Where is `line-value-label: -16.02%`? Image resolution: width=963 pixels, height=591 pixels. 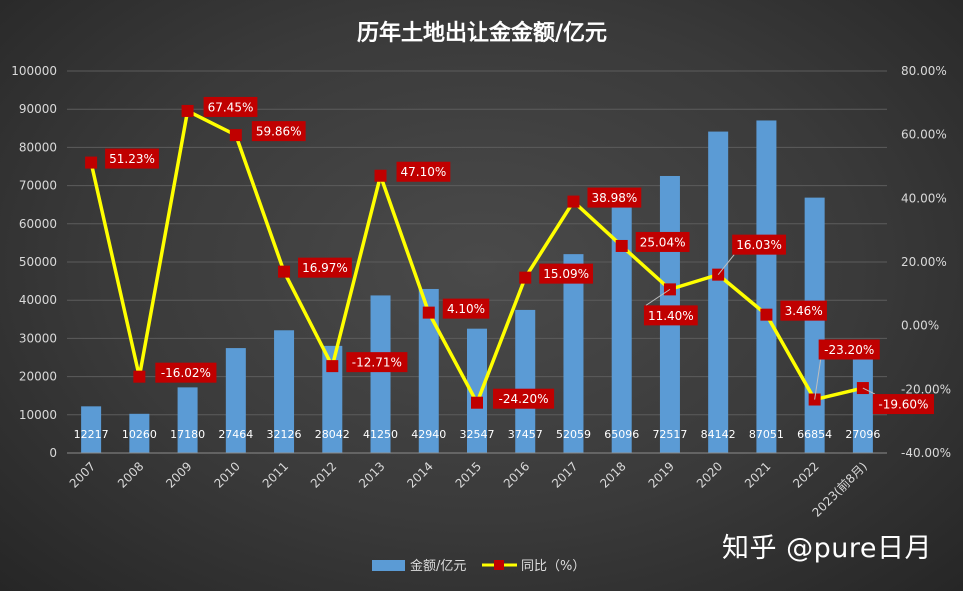 line-value-label: -16.02% is located at coordinates (186, 373).